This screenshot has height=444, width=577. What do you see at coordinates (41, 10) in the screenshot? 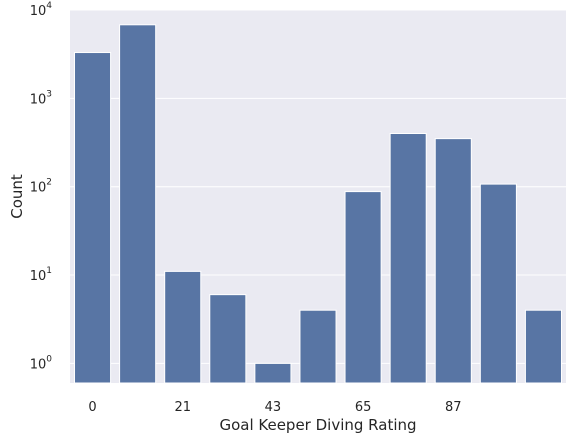
I see `y-tick-label: 10⁴` at bounding box center [41, 10].